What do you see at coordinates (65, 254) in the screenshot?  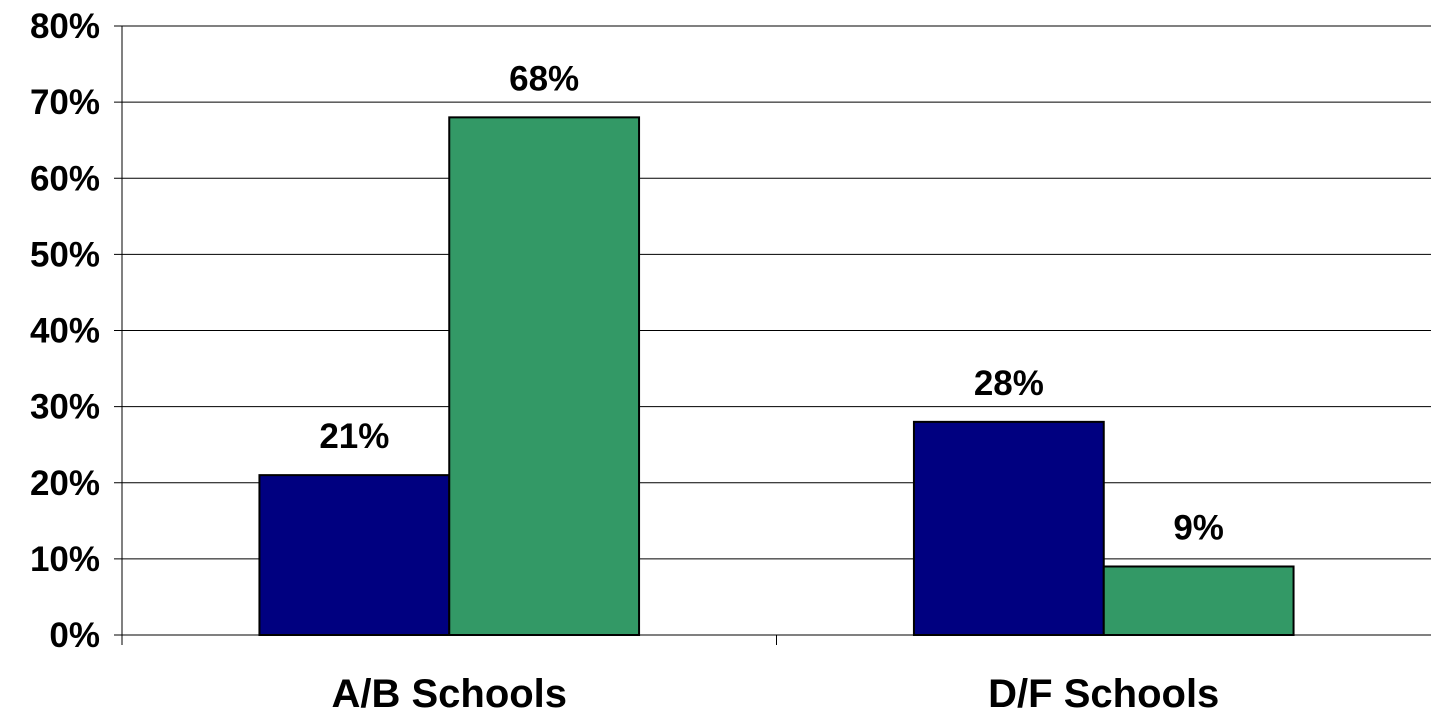 I see `y-tick-label: 50%` at bounding box center [65, 254].